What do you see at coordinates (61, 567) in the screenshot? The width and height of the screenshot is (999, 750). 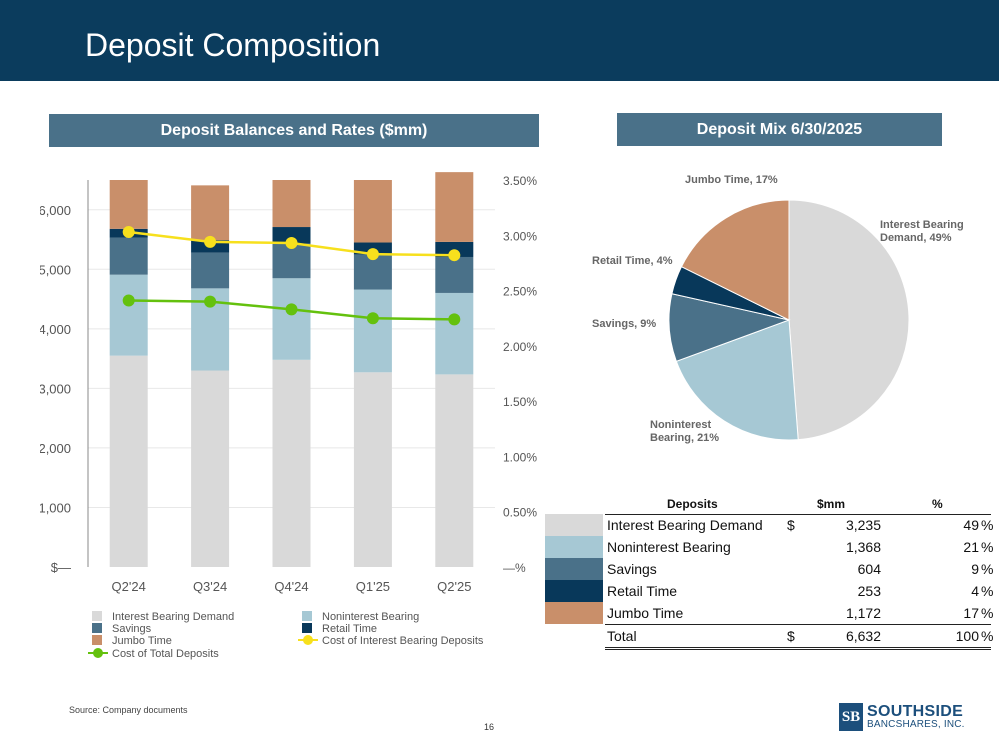 I see `y-left-tick-label: $—` at bounding box center [61, 567].